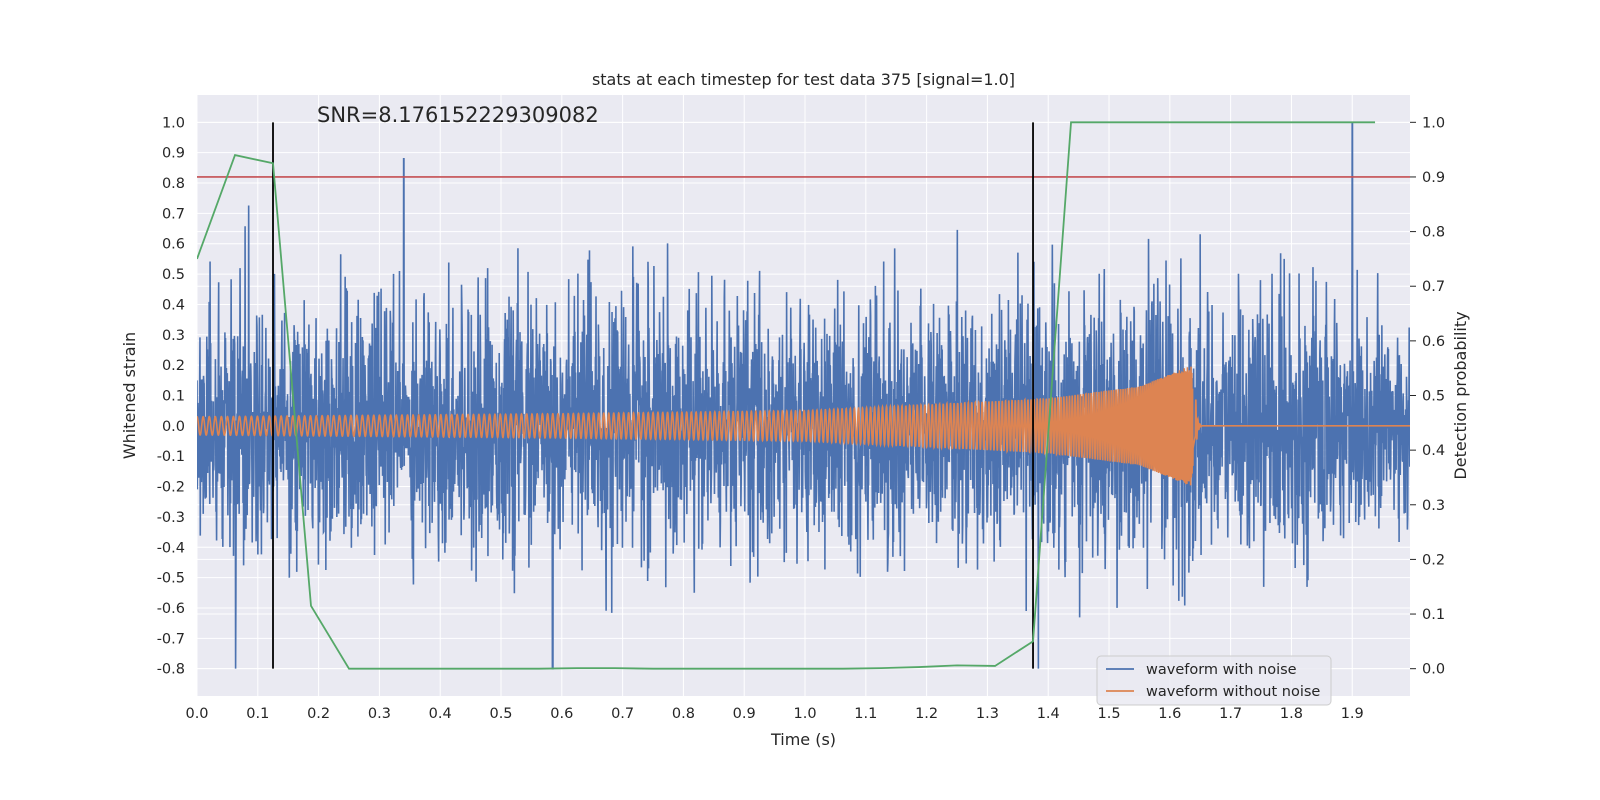 The height and width of the screenshot is (800, 1600). I want to click on y-tick-label-left: 0.9, so click(173, 154).